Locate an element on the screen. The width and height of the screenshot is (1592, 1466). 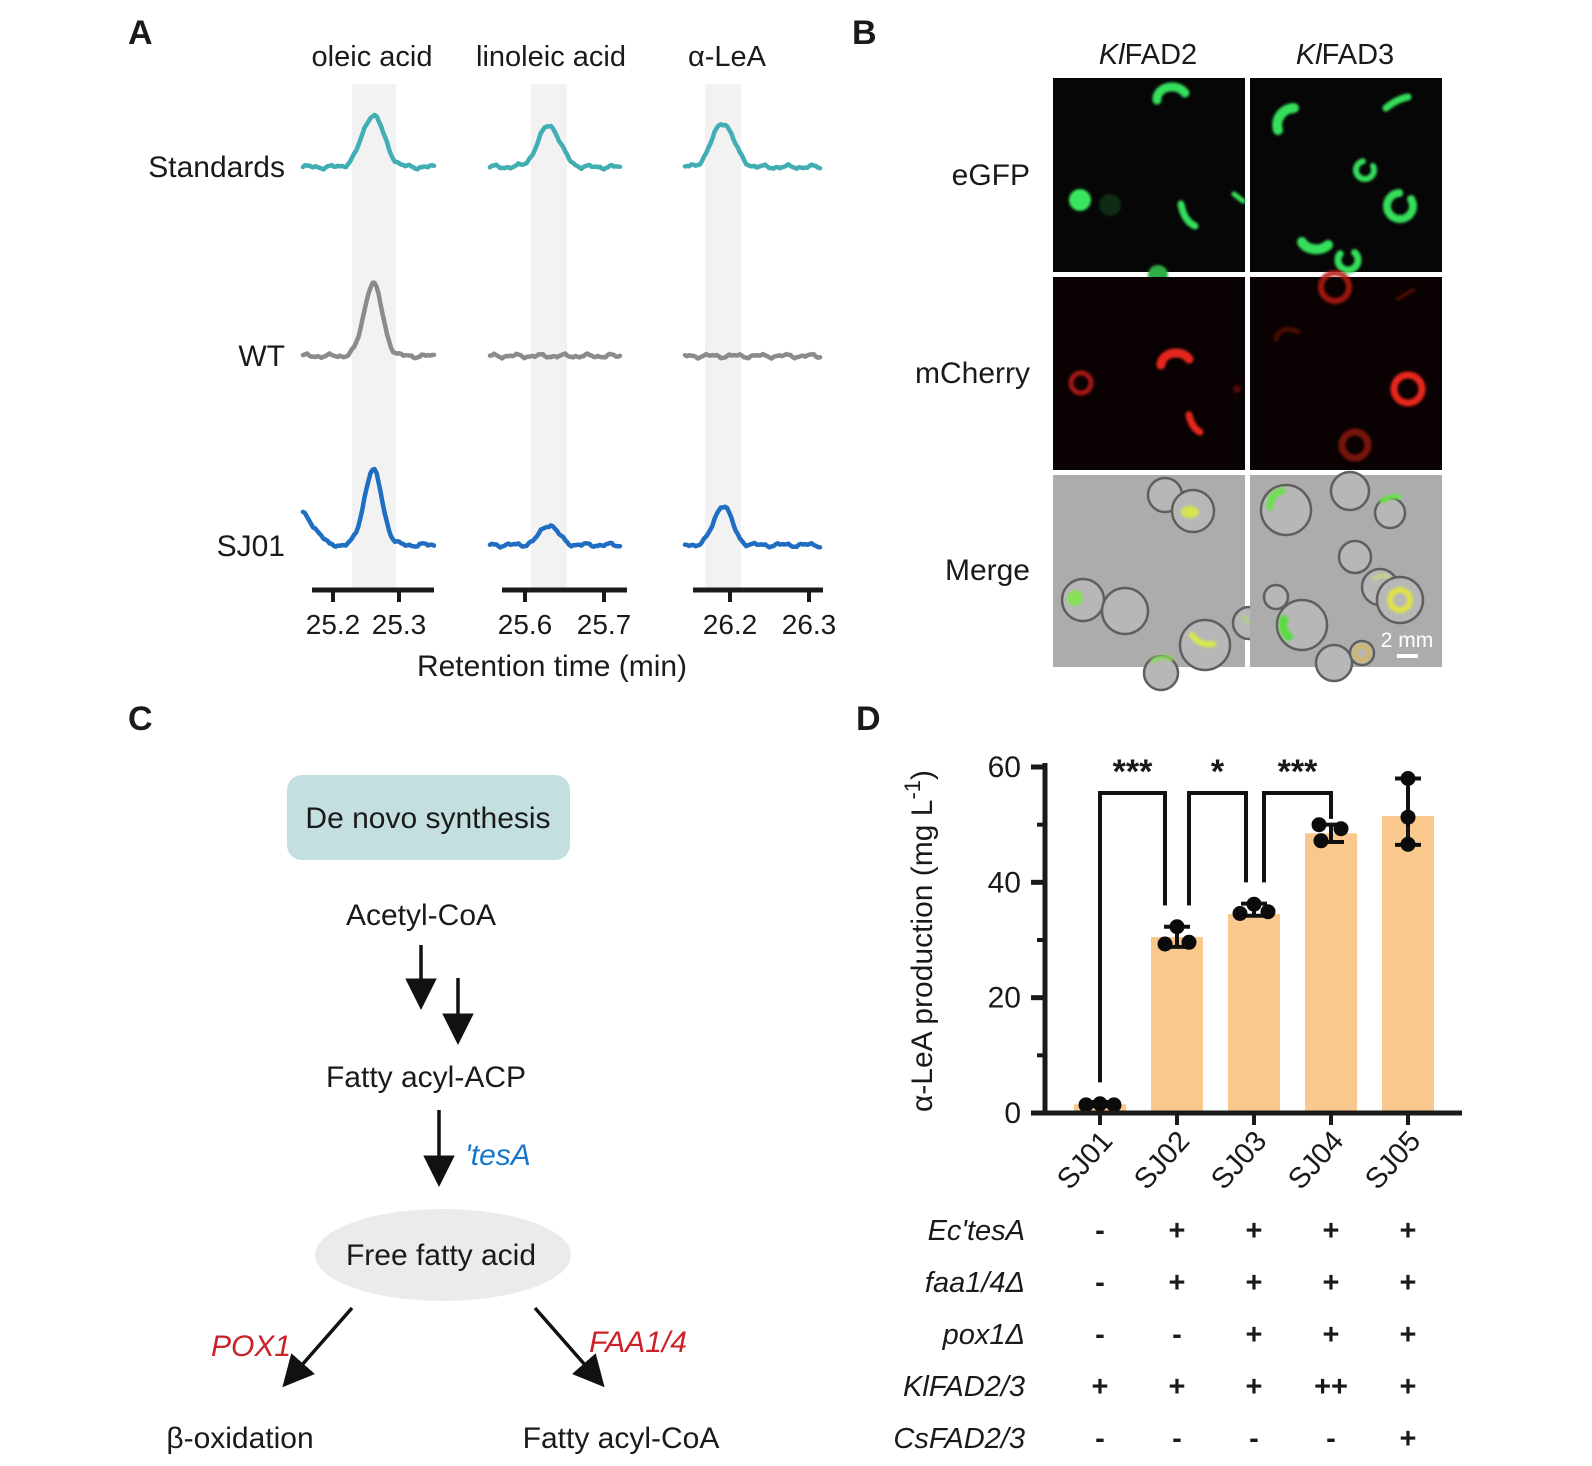
genotype-value-SJ01: + is located at coordinates (1100, 1387).